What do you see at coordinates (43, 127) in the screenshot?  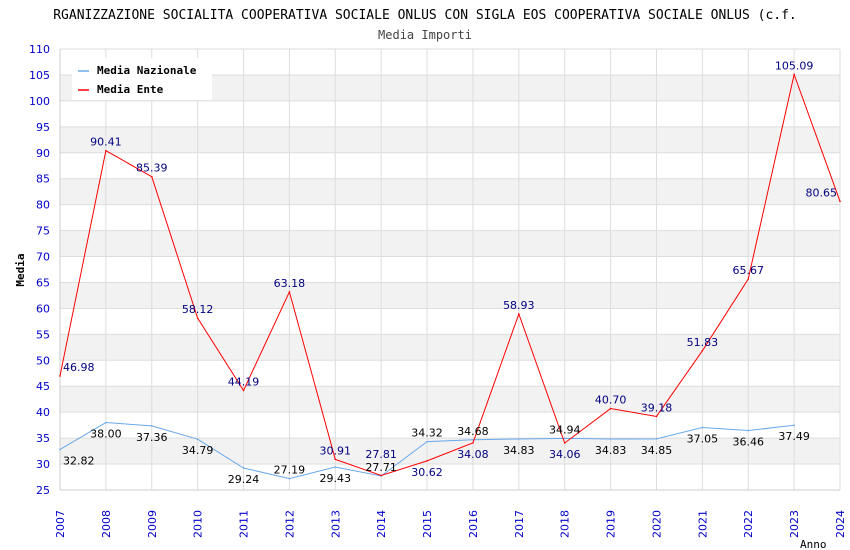 I see `y-tick-label: 95` at bounding box center [43, 127].